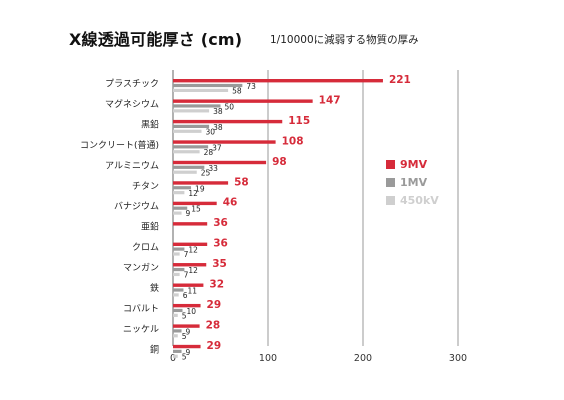  What do you see at coordinates (185, 295) in the screenshot?
I see `data-label-450kv: 6` at bounding box center [185, 295].